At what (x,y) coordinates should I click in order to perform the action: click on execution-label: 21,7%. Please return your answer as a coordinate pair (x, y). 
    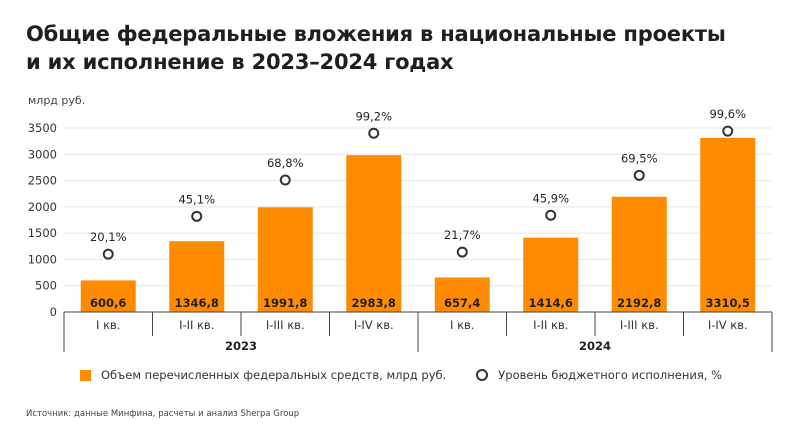
    Looking at the image, I should click on (462, 235).